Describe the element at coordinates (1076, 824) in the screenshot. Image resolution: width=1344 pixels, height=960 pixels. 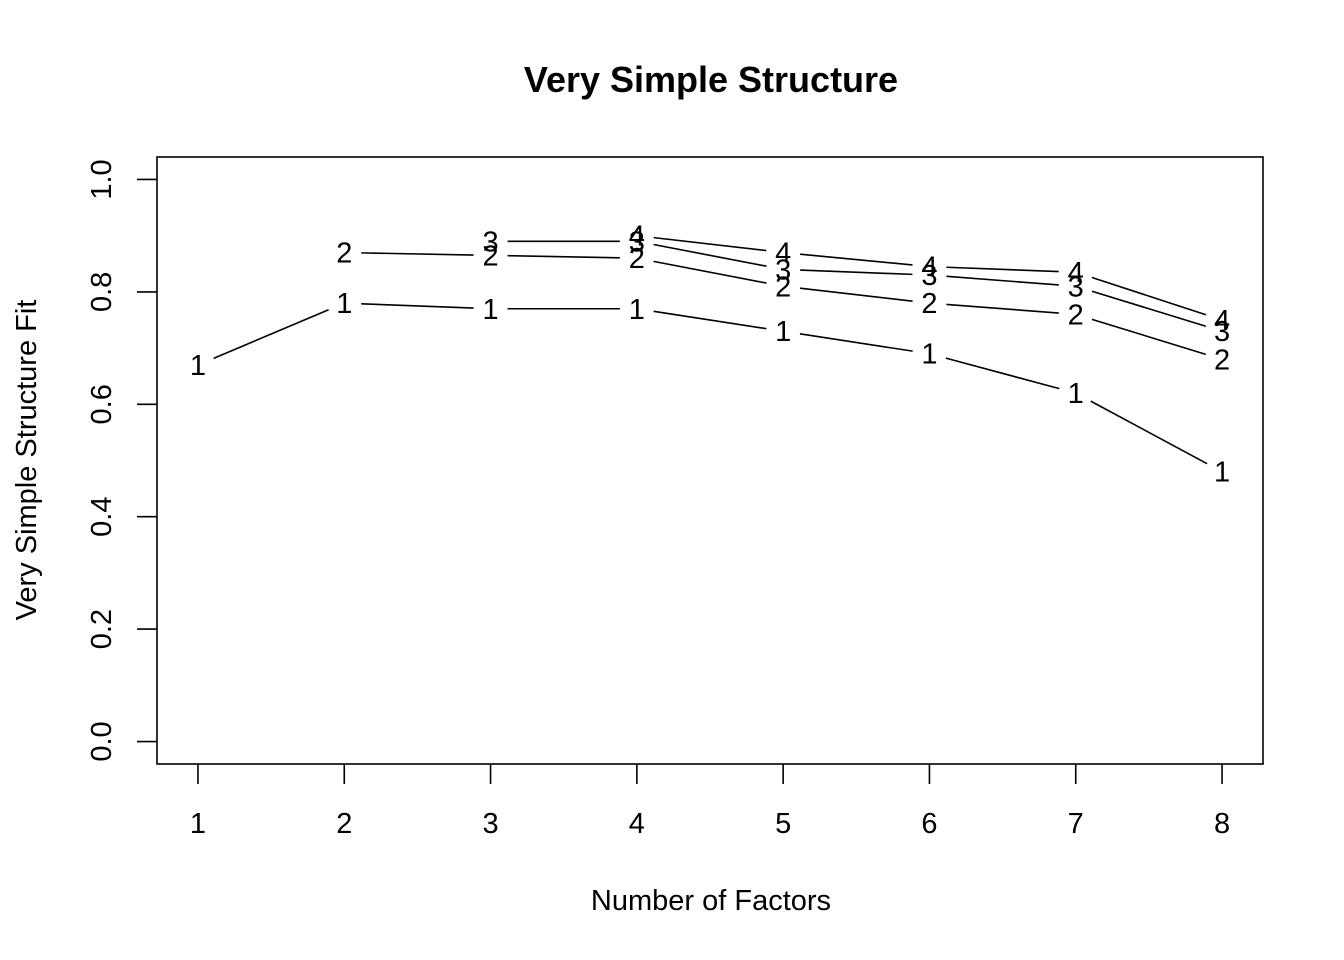
I see `x-tick-label: 7` at that location.